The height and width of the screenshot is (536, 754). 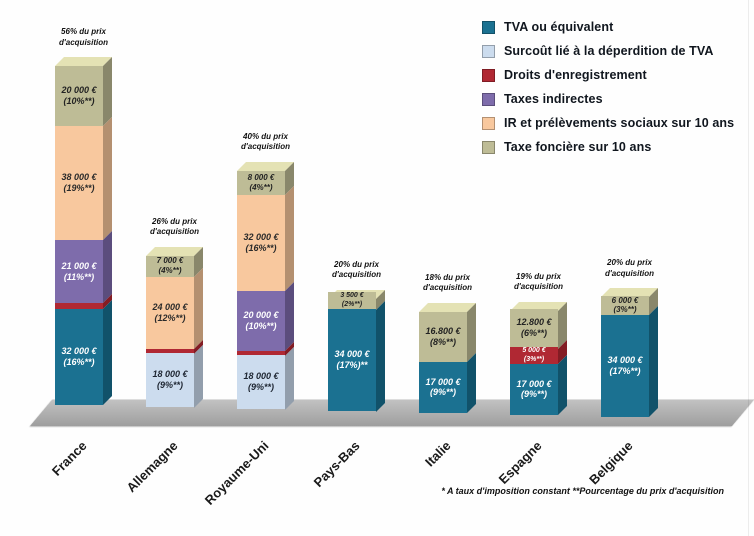 I want to click on segment-espagne-tva: 17 000 € (9%**), so click(x=534, y=389).